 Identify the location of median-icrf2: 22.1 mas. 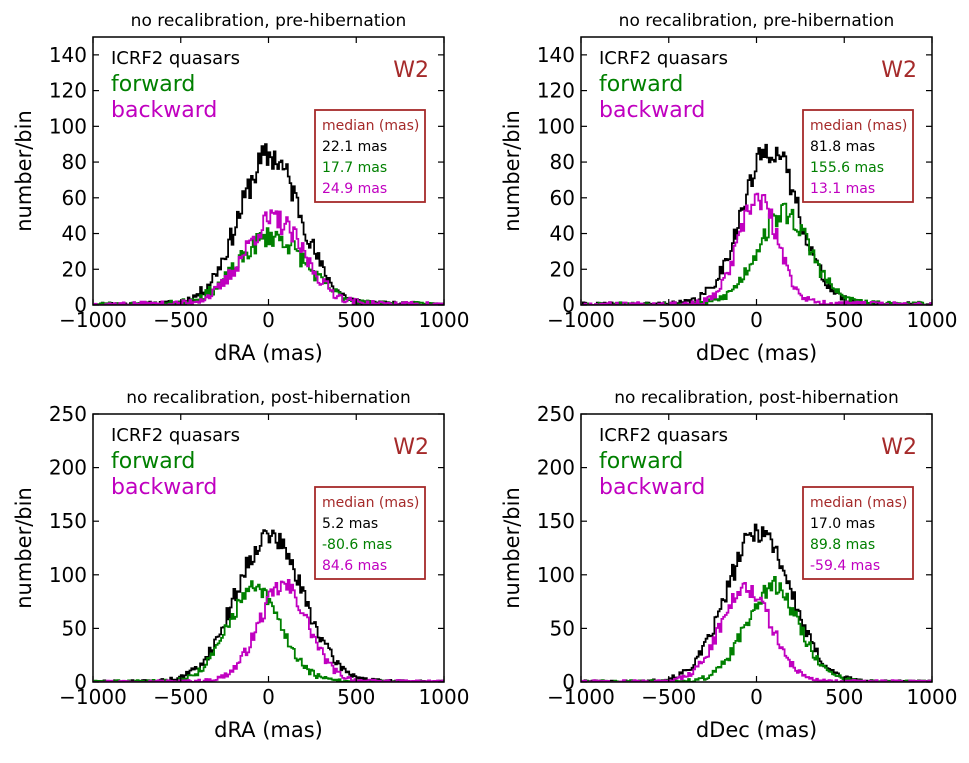
(354, 147).